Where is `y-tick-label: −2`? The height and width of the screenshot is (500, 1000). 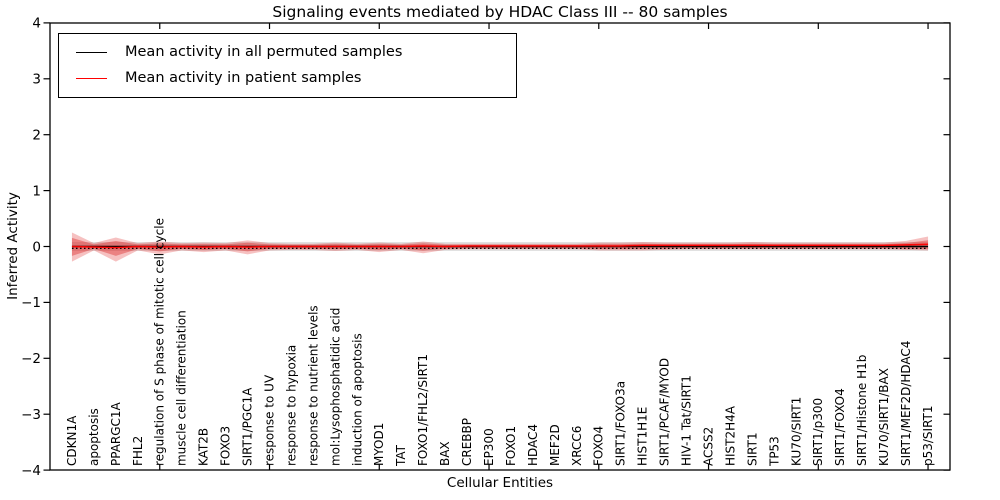 y-tick-label: −2 is located at coordinates (31, 359).